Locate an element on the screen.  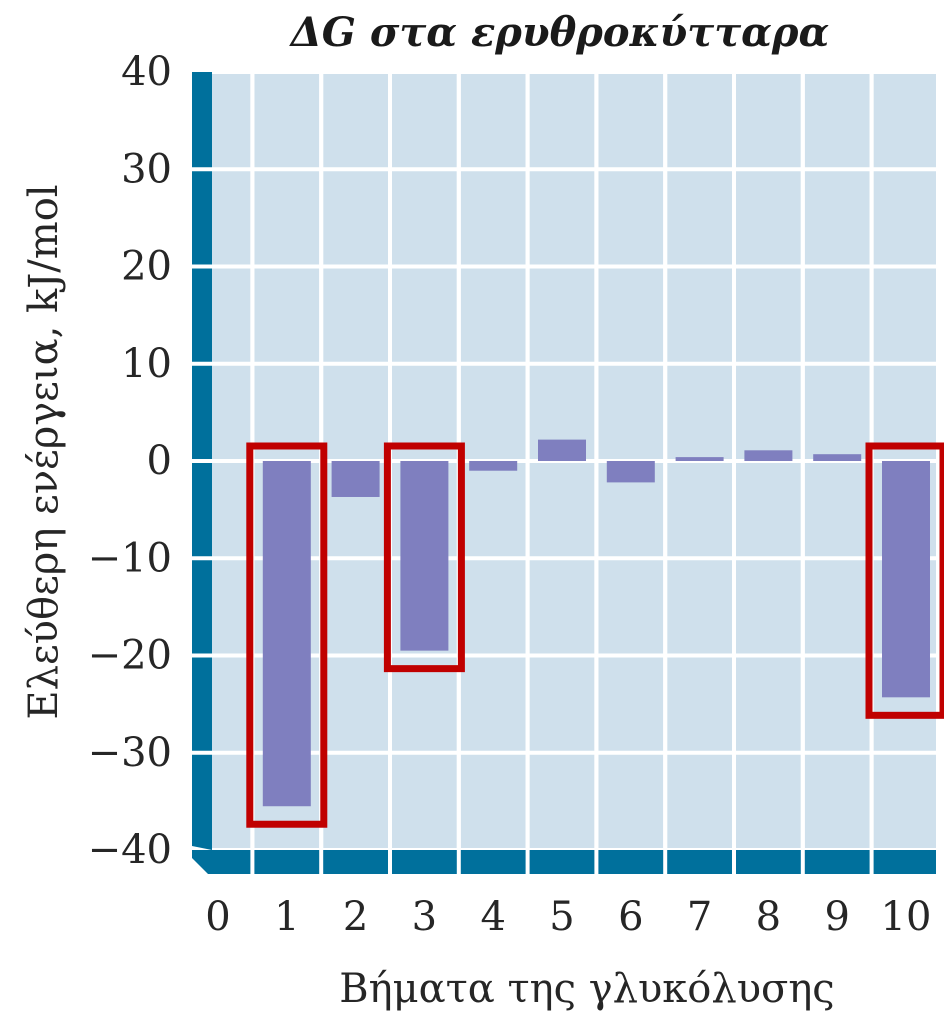
y-tick-label: −10 is located at coordinates (130, 558).